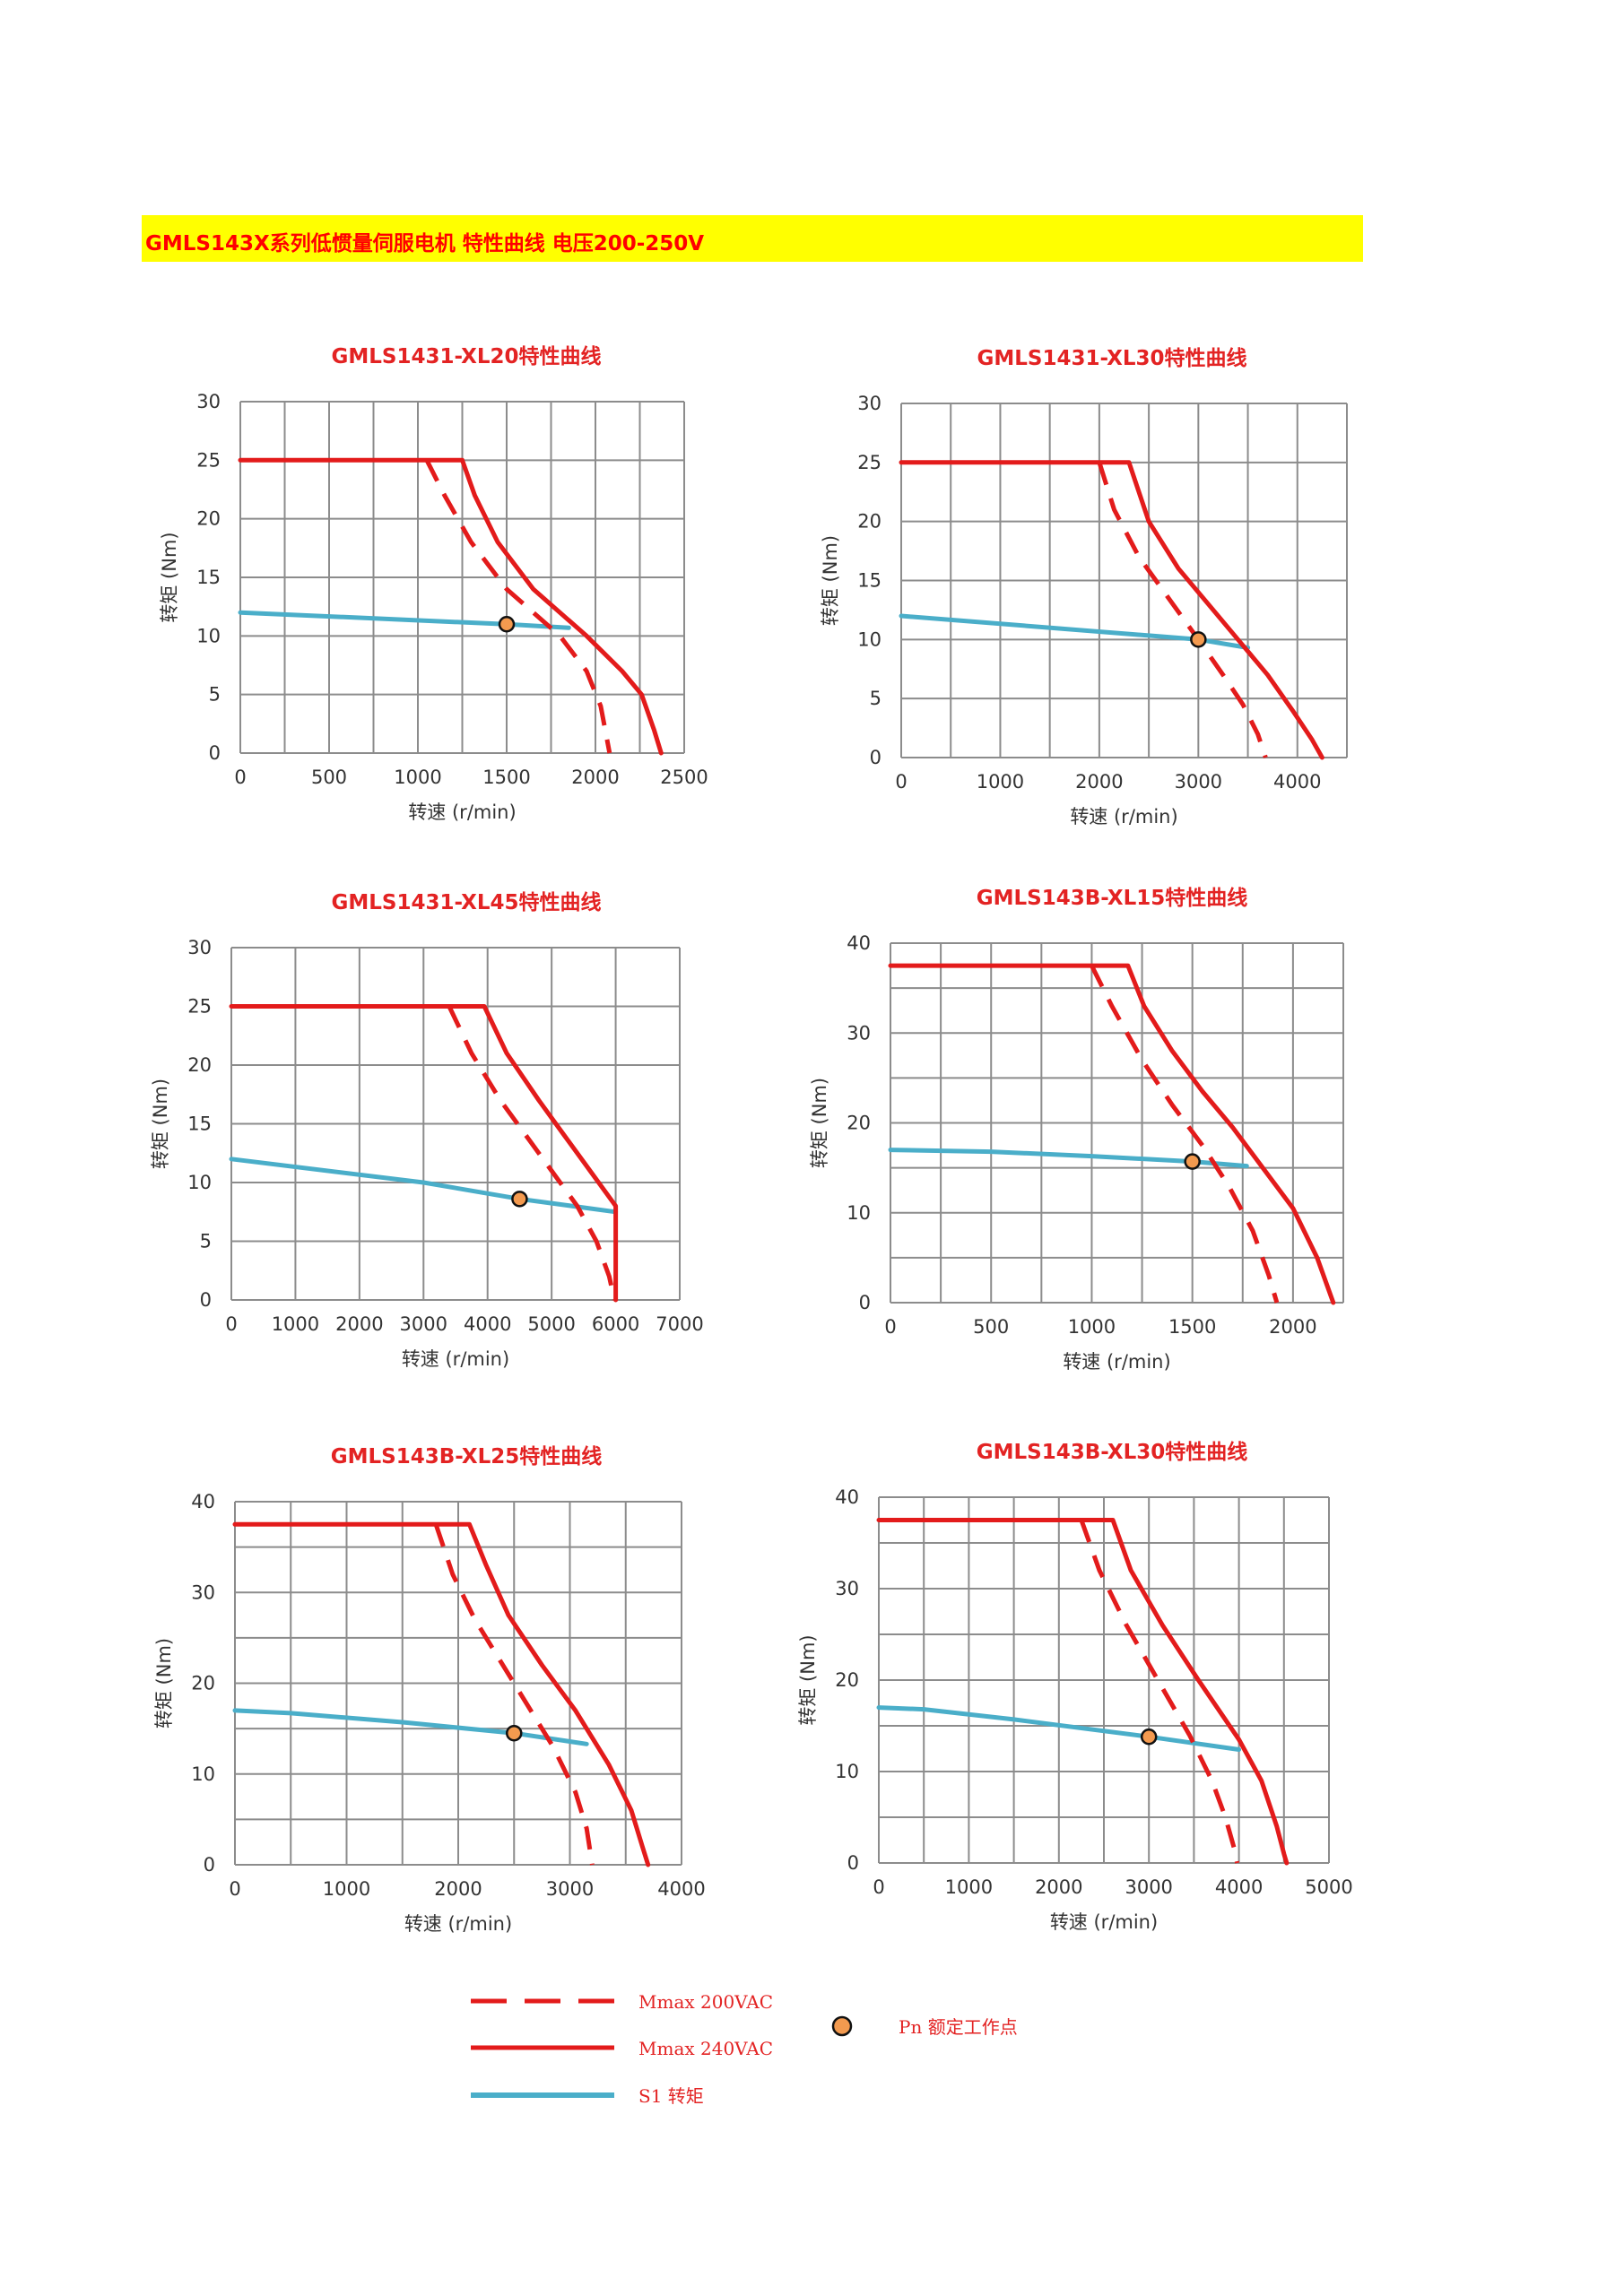 This screenshot has width=1624, height=2296. Describe the element at coordinates (684, 777) in the screenshot. I see `x-tick-label: 2500` at that location.